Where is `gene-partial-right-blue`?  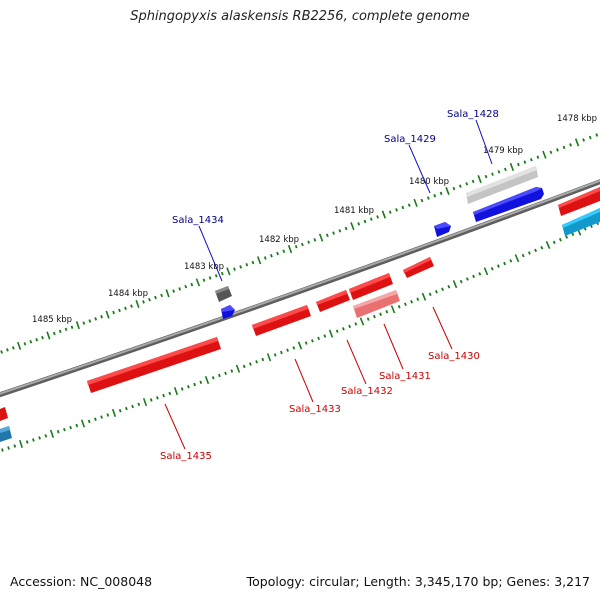
gene-partial-right-blue is located at coordinates (581, 222).